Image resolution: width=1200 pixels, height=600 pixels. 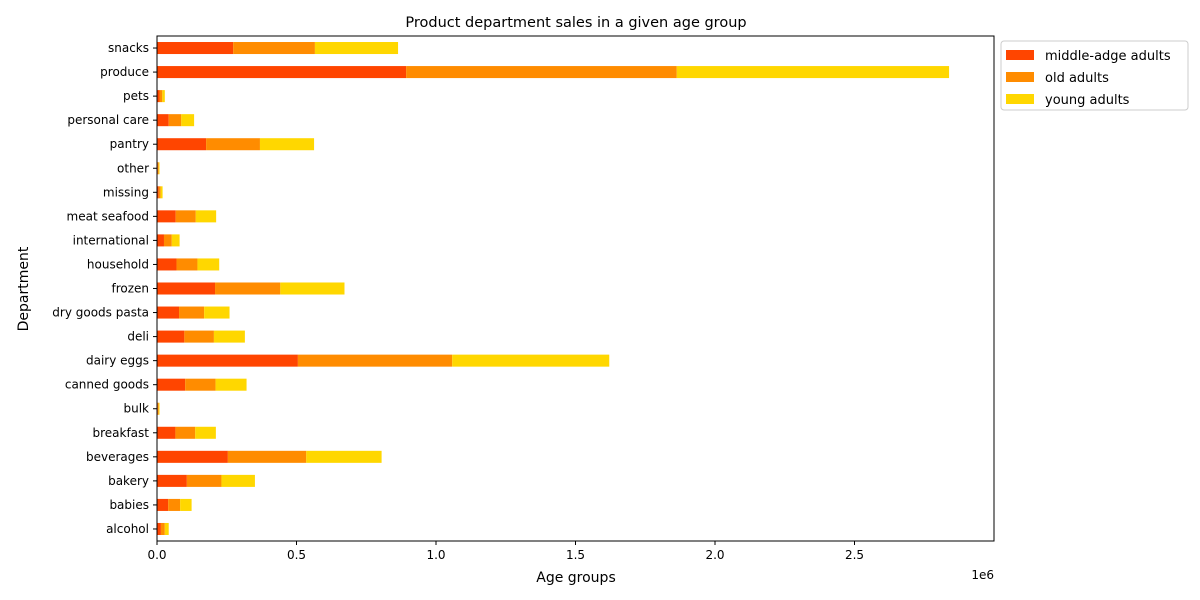 I want to click on legend-label: old adults, so click(x=1077, y=78).